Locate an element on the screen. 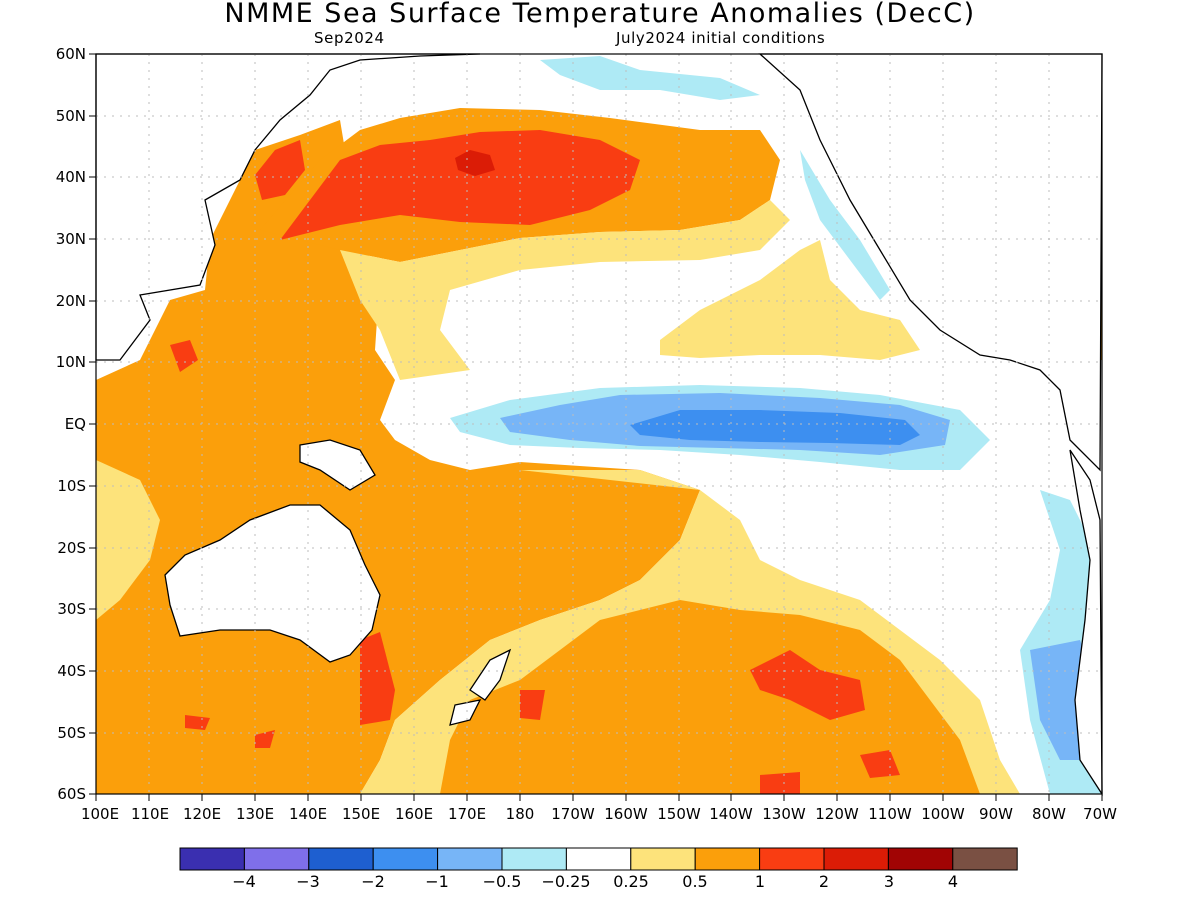 This screenshot has height=900, width=1200. cold-region-bering is located at coordinates (650, 78).